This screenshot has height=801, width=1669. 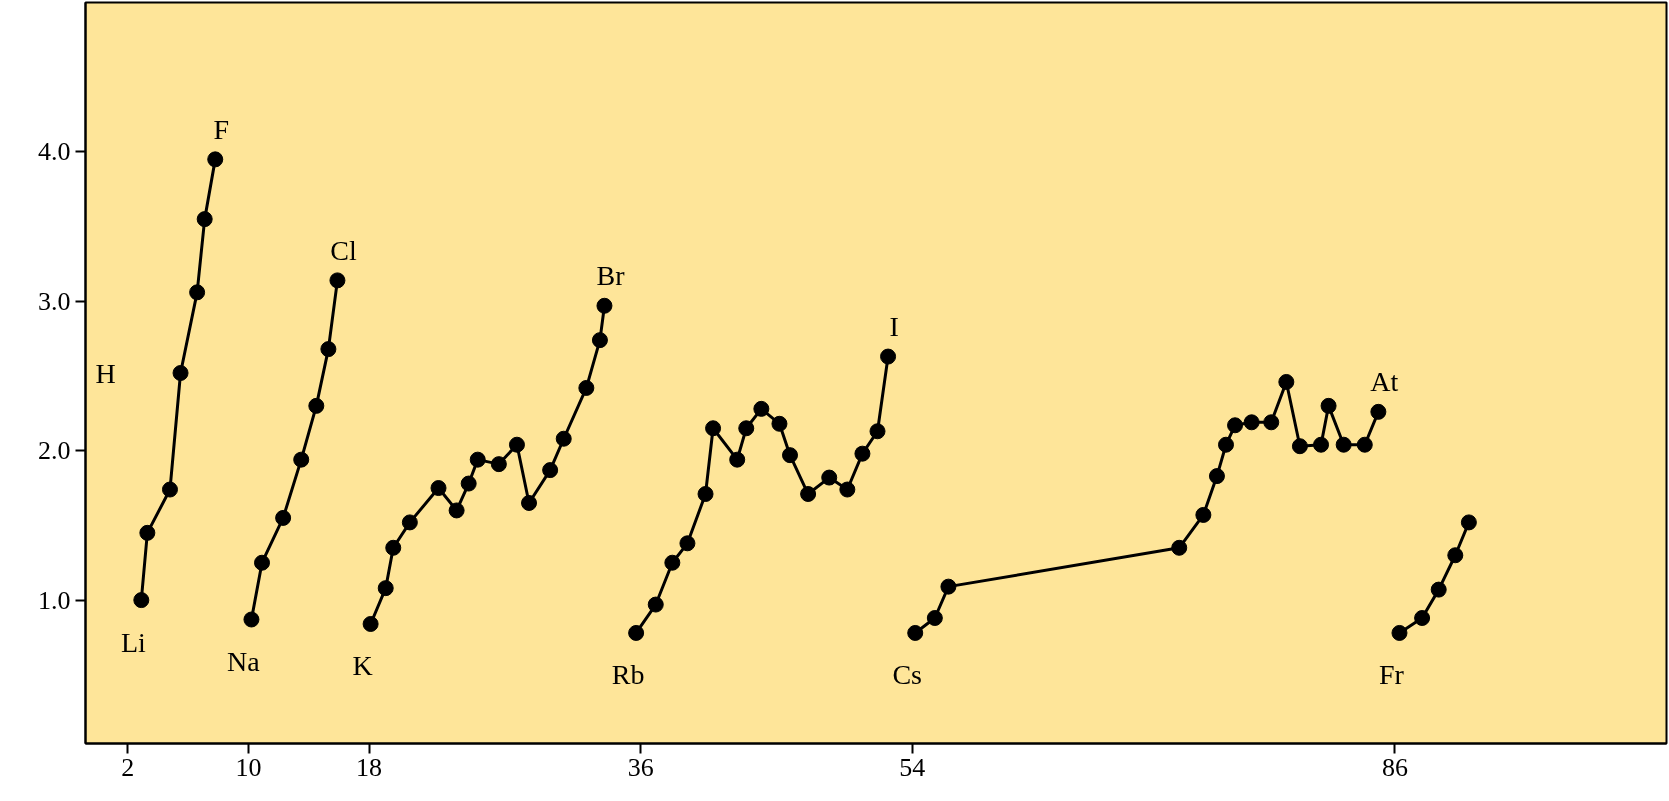 I want to click on x-tick-label: 2, so click(x=128, y=767).